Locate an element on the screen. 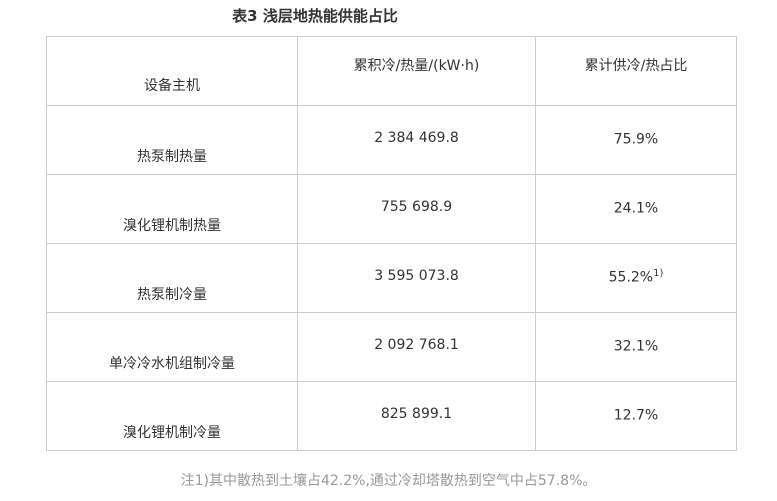  table-row: 溴化锂机制热量 755 698.9 24.1% is located at coordinates (391, 209).